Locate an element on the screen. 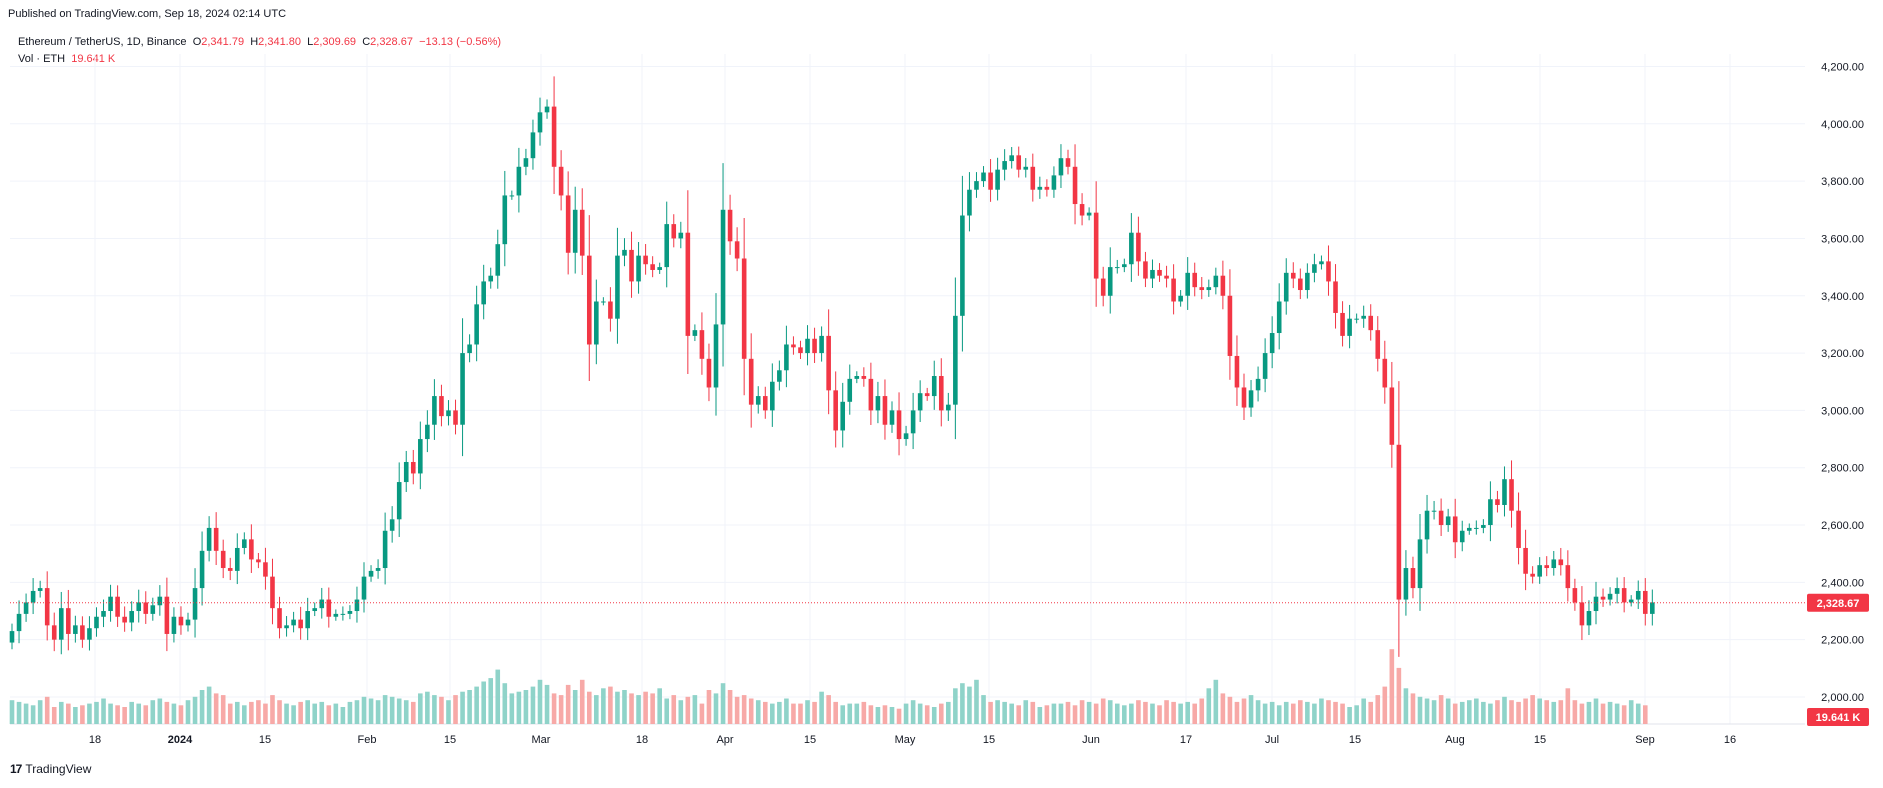 The height and width of the screenshot is (788, 1883). volume-value: 19.641 K is located at coordinates (93, 59).